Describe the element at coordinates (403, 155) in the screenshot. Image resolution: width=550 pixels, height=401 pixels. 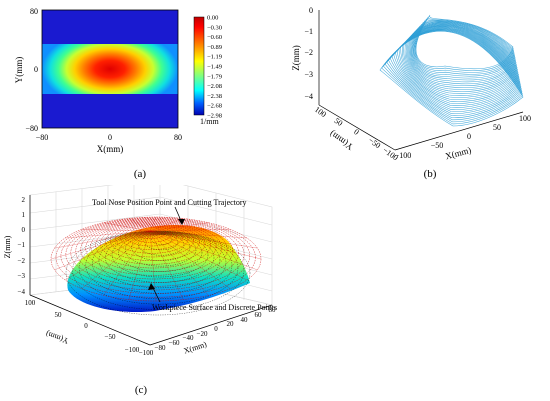
I see `x-tick-neg100: −100` at that location.